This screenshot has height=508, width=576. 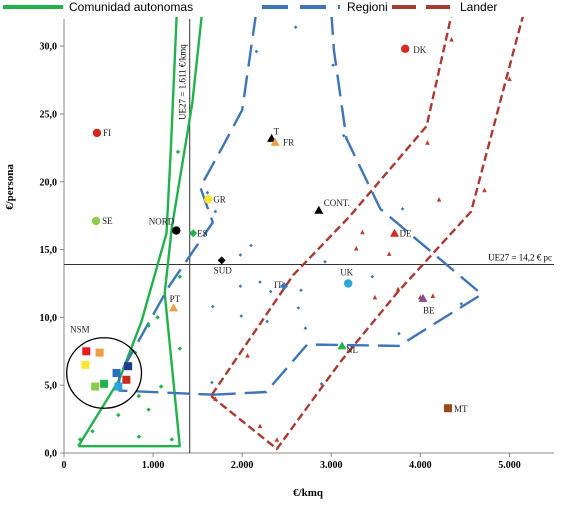 I want to click on legend-entry-lander: Lander, so click(x=444, y=7).